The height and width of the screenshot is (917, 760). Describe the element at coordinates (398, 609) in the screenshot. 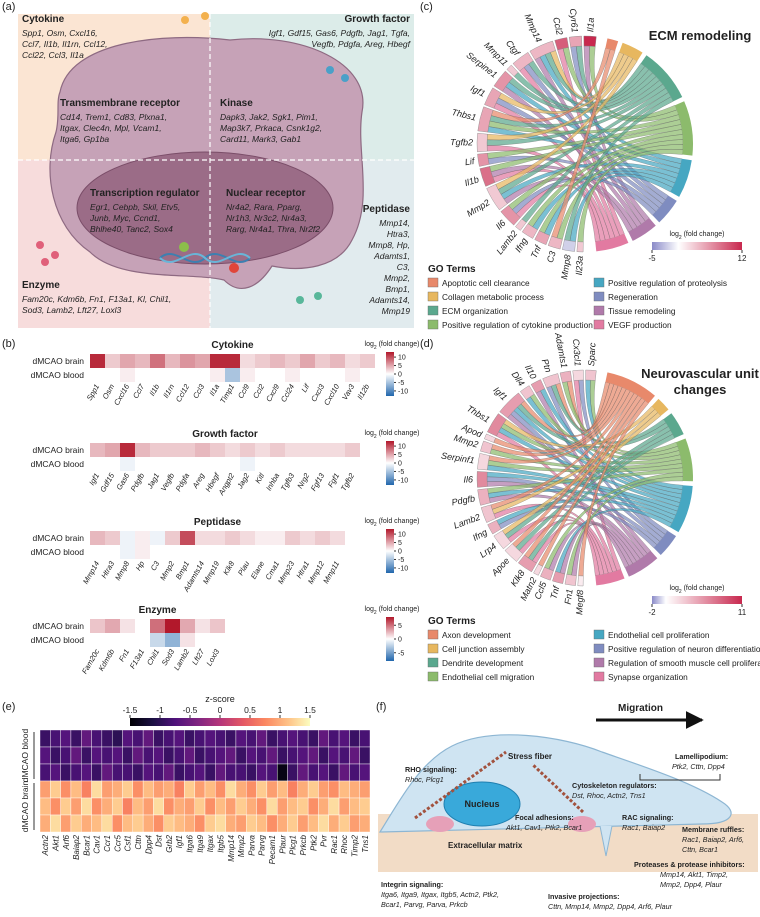

I see `colorbar-title-part: (fold change)` at that location.